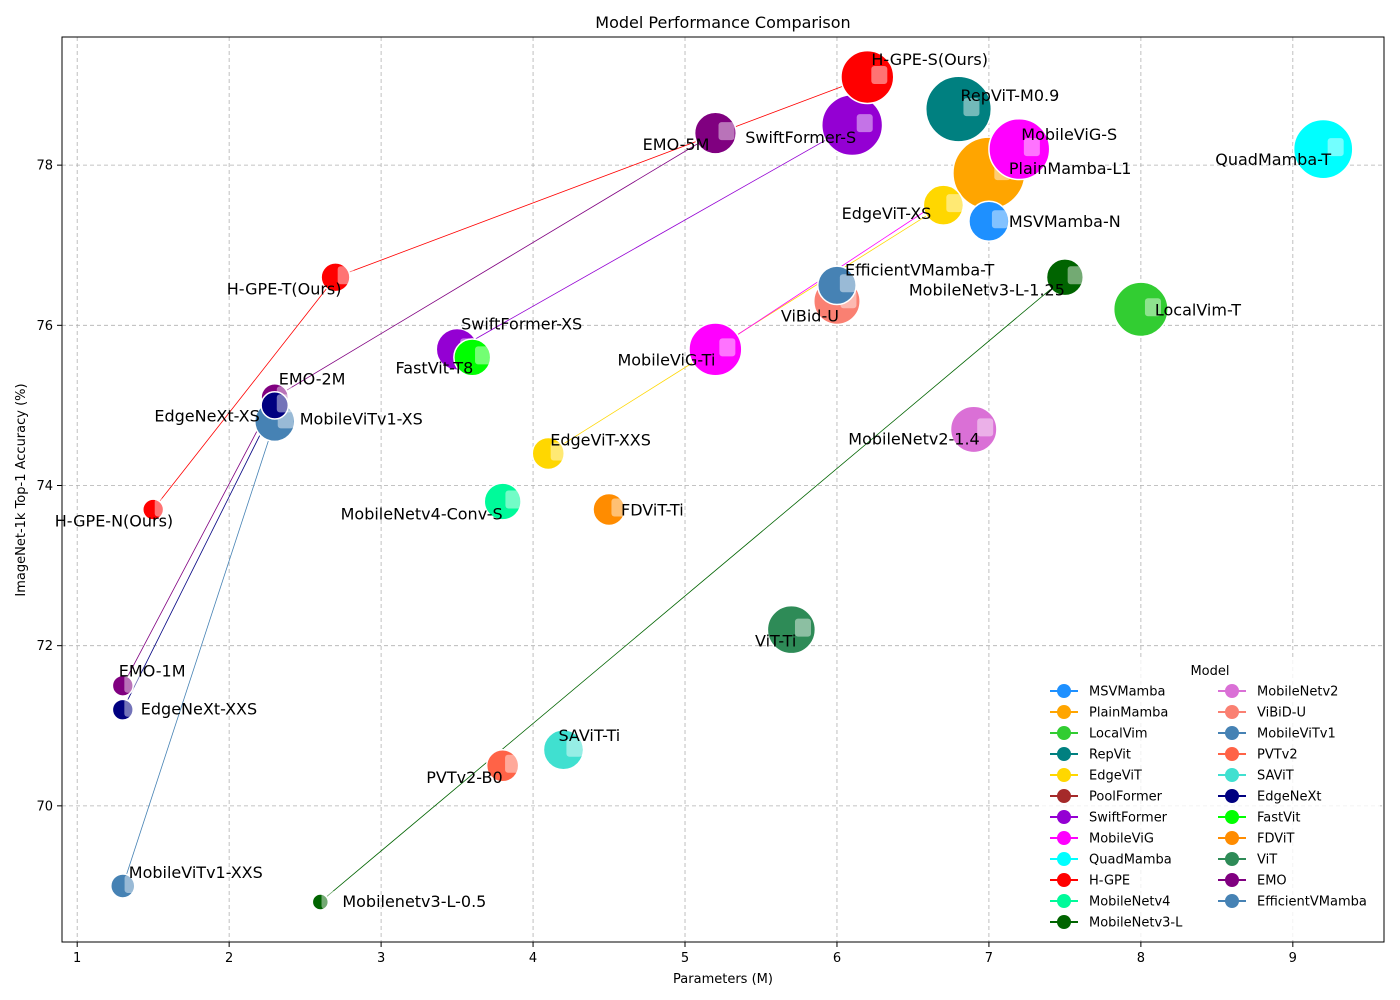 This screenshot has height=1000, width=1400. Describe the element at coordinates (722, 22) in the screenshot. I see `chart-title: Model Performance Comparison` at that location.